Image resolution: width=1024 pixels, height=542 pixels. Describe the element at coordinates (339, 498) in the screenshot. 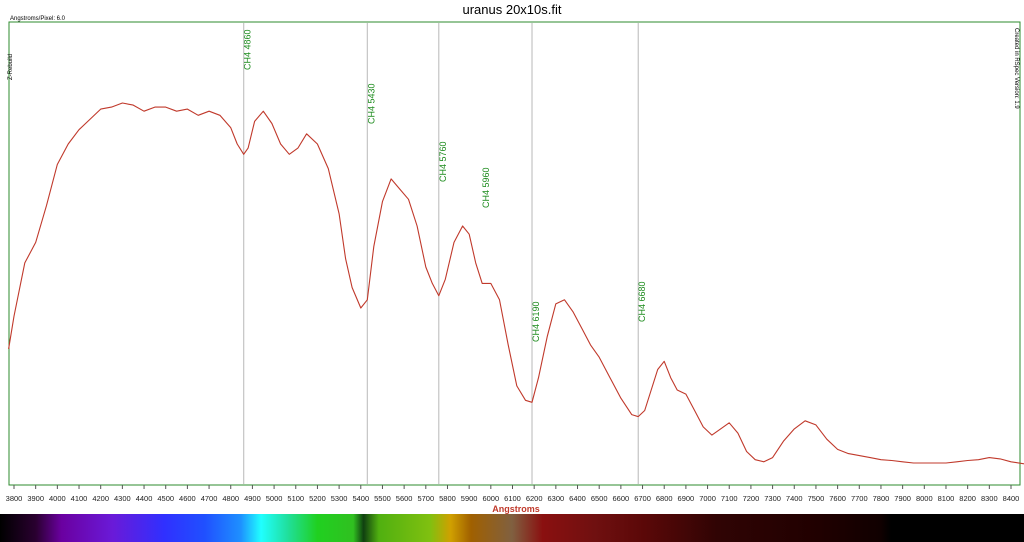

I see `x-tick-label: 5300` at that location.